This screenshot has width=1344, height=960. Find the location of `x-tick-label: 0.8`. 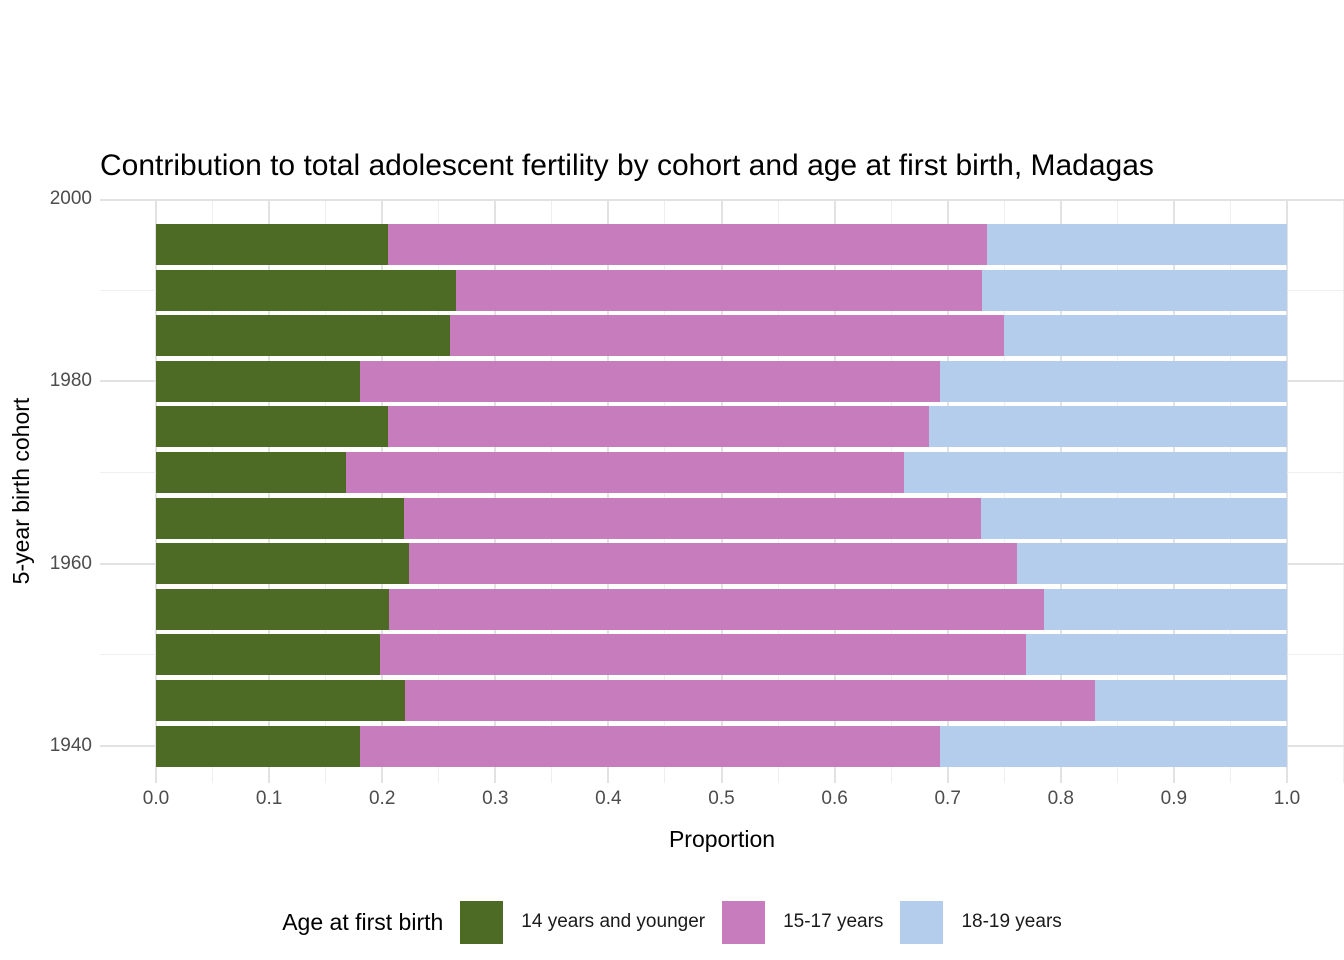

x-tick-label: 0.8 is located at coordinates (1060, 798).